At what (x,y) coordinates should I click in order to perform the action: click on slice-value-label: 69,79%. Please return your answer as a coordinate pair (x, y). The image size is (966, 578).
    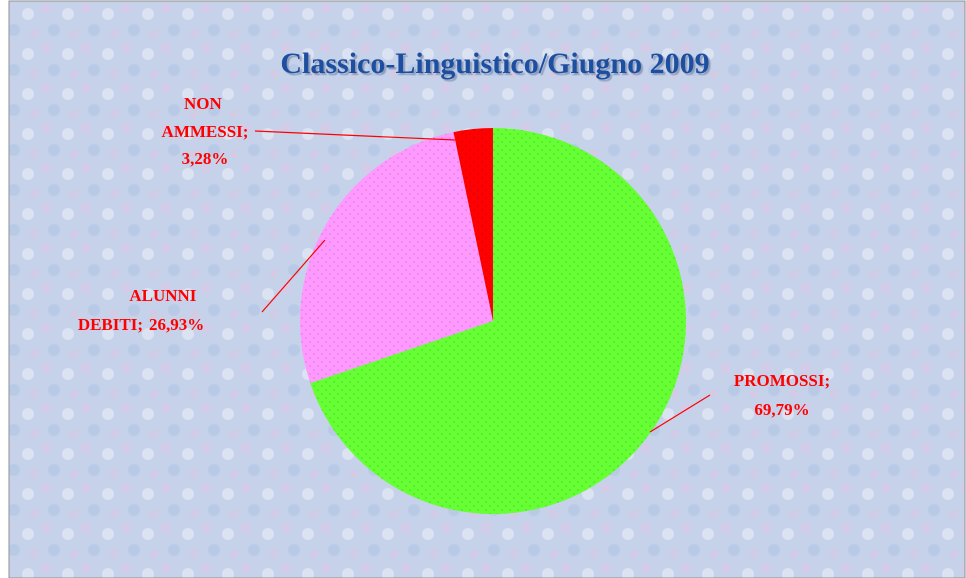
    Looking at the image, I should click on (781, 409).